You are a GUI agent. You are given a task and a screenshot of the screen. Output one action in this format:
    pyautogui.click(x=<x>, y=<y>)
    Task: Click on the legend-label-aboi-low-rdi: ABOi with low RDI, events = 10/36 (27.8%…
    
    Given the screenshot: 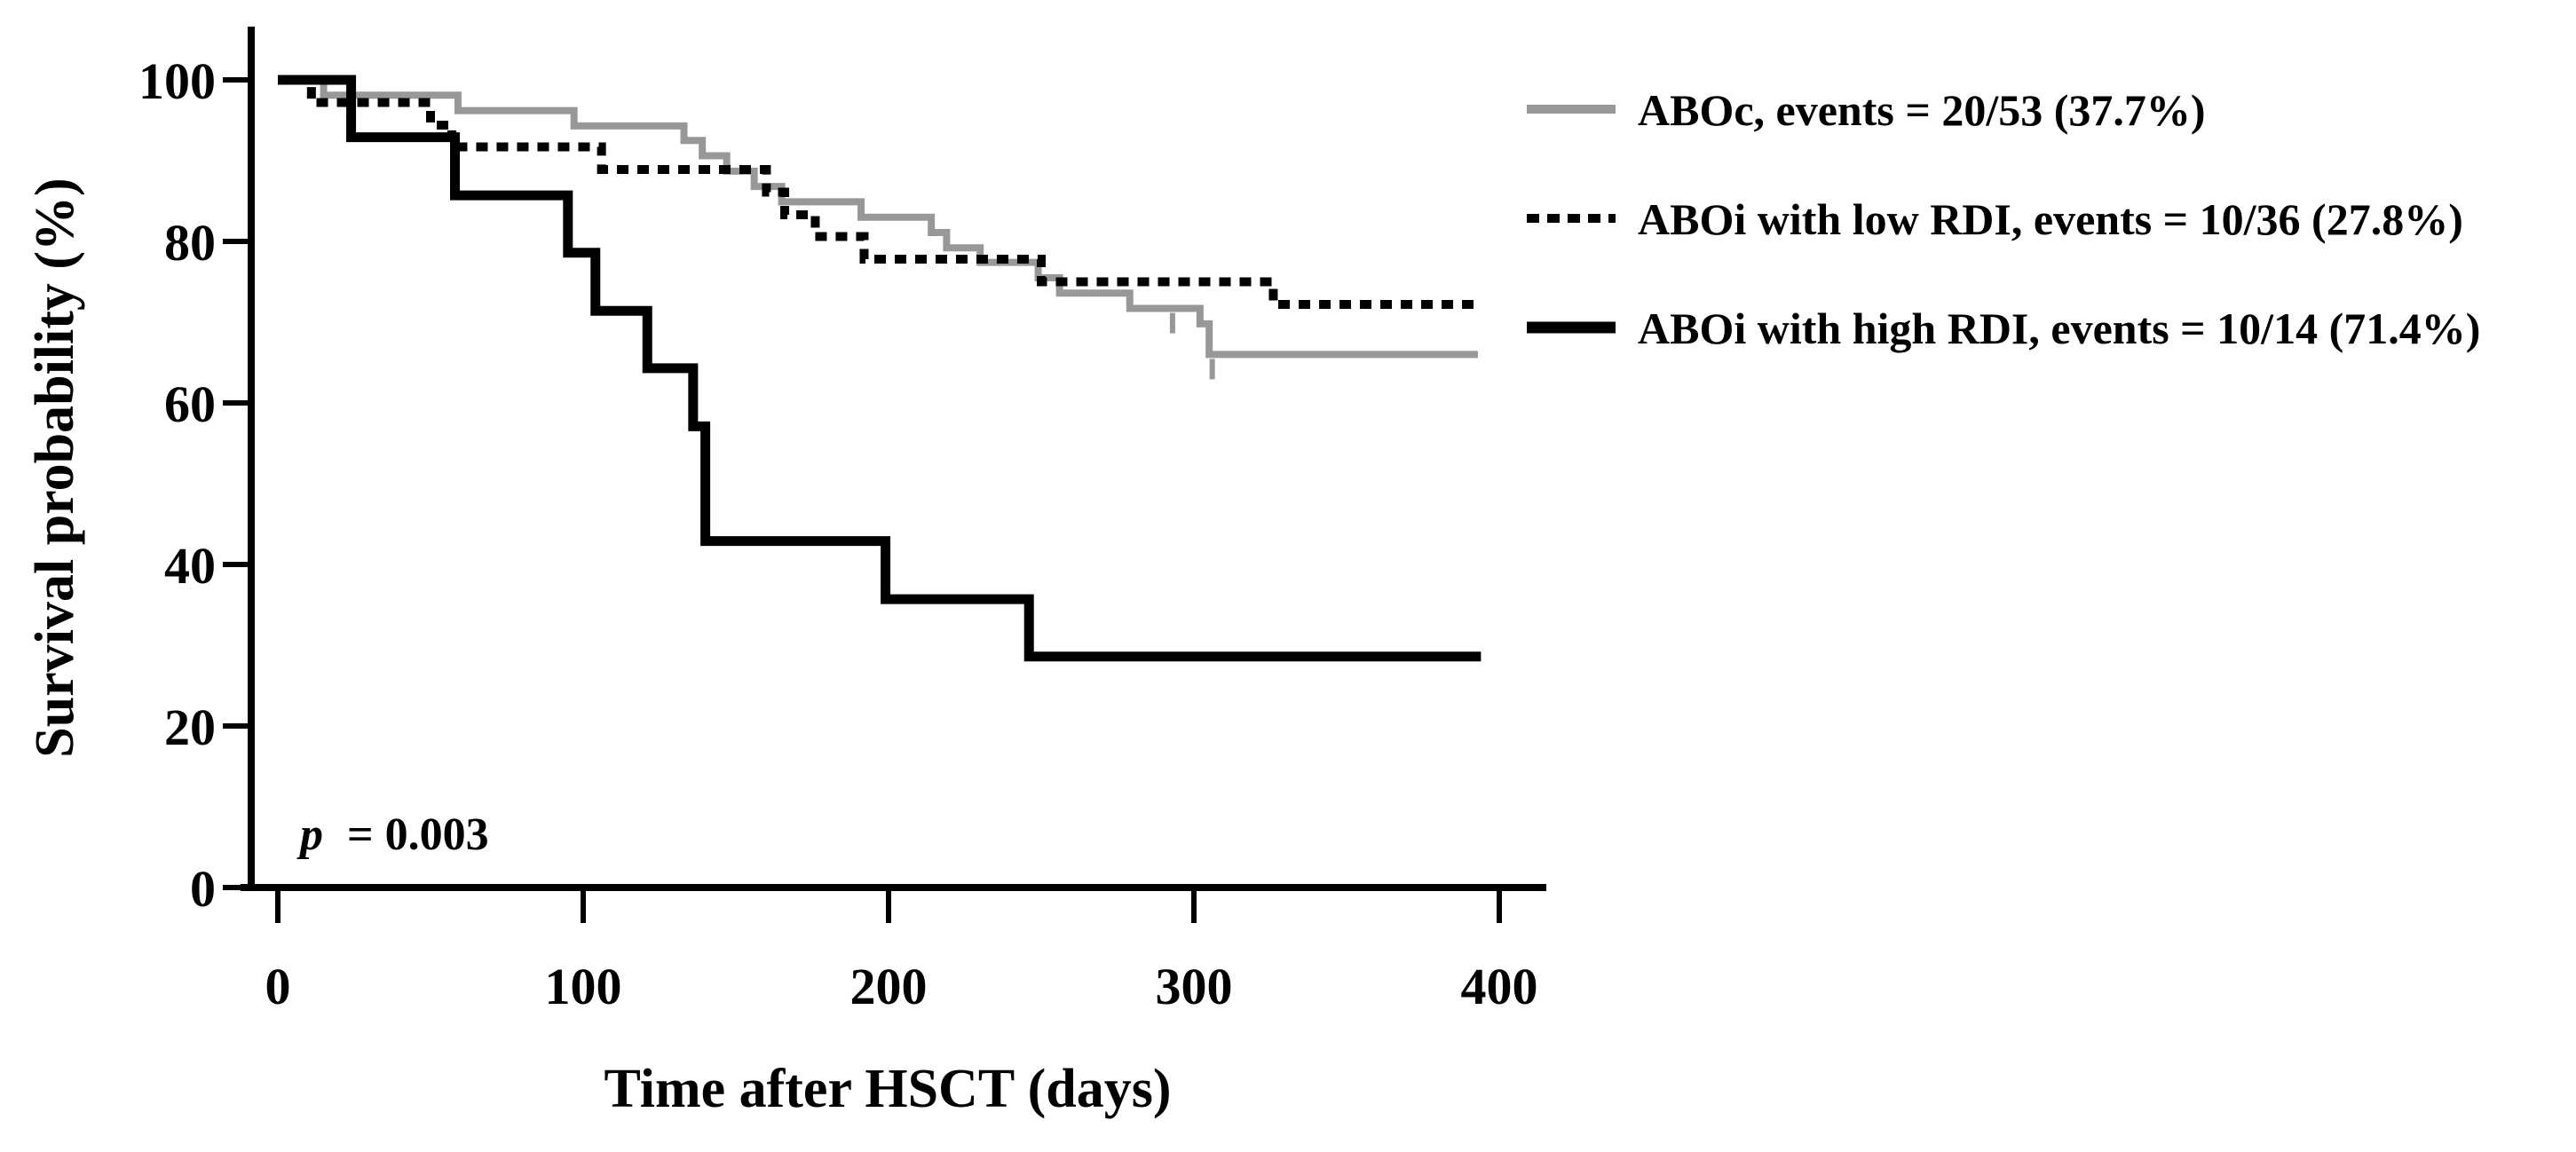 What is the action you would take?
    pyautogui.click(x=2050, y=219)
    